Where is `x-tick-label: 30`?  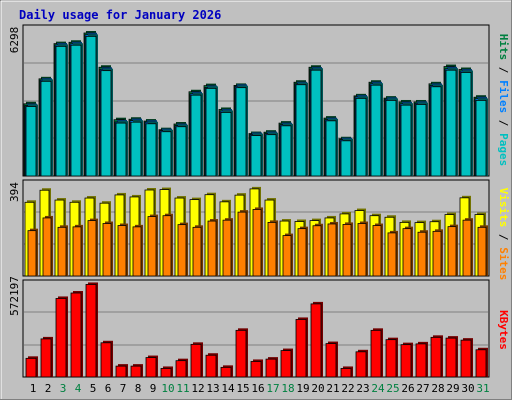 x-tick-label: 30 is located at coordinates (467, 388).